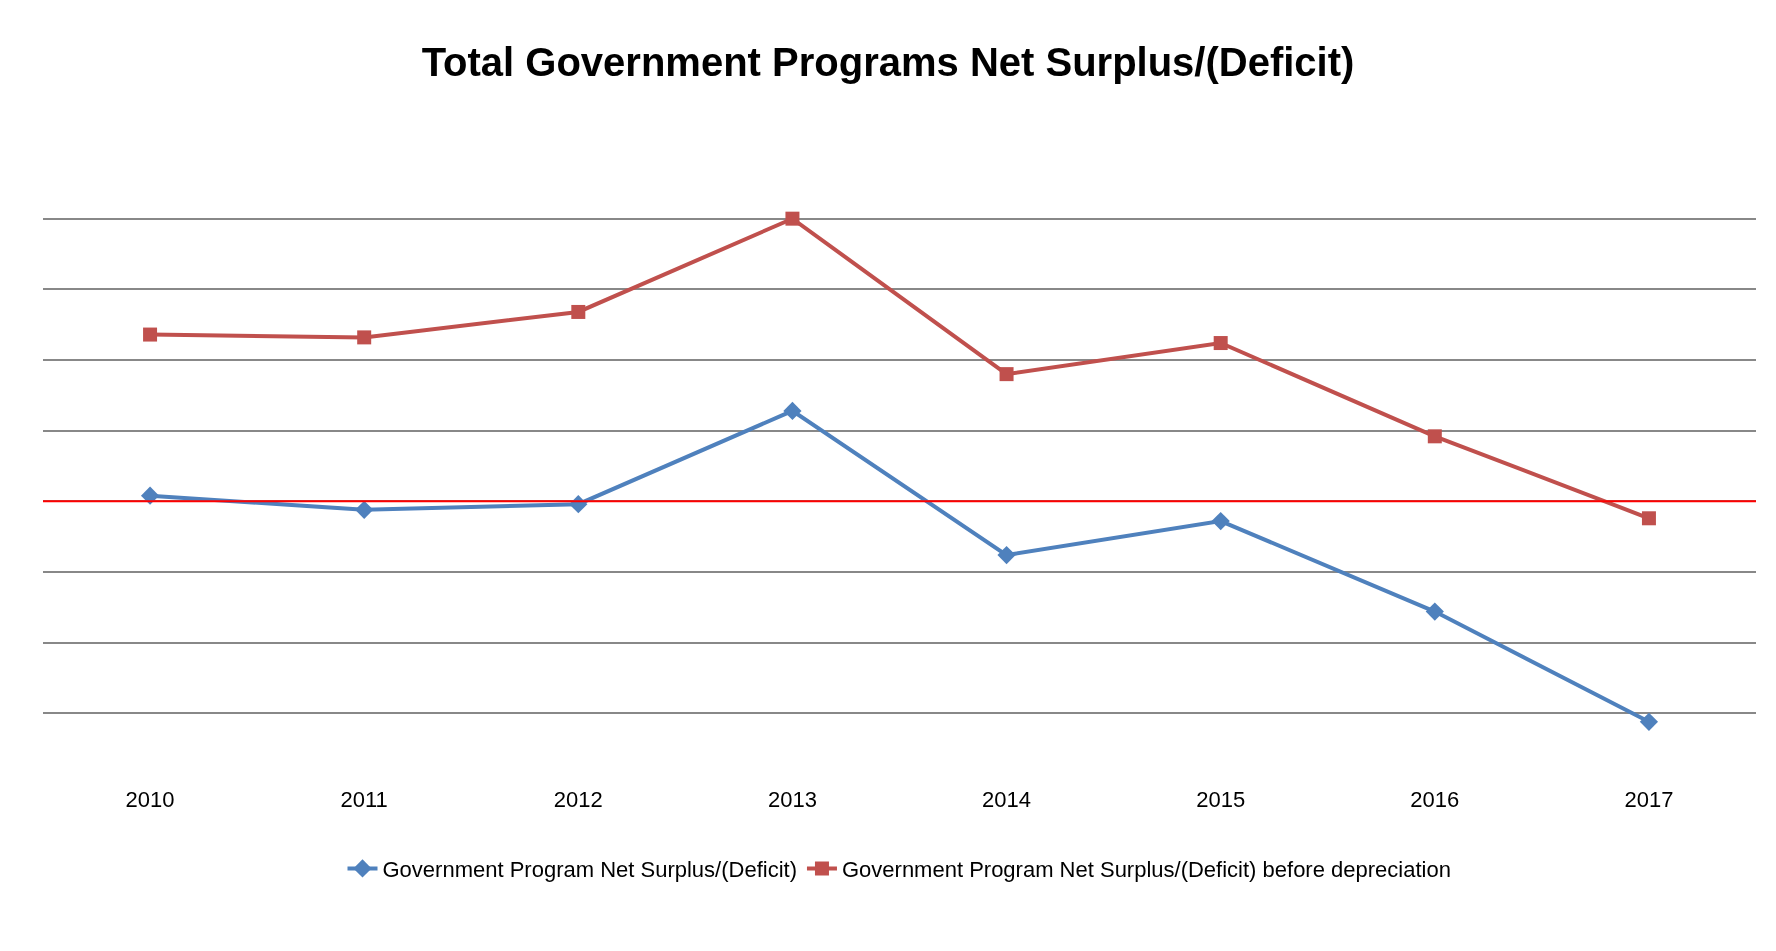  Describe the element at coordinates (578, 799) in the screenshot. I see `x-tick-label: 2012` at that location.